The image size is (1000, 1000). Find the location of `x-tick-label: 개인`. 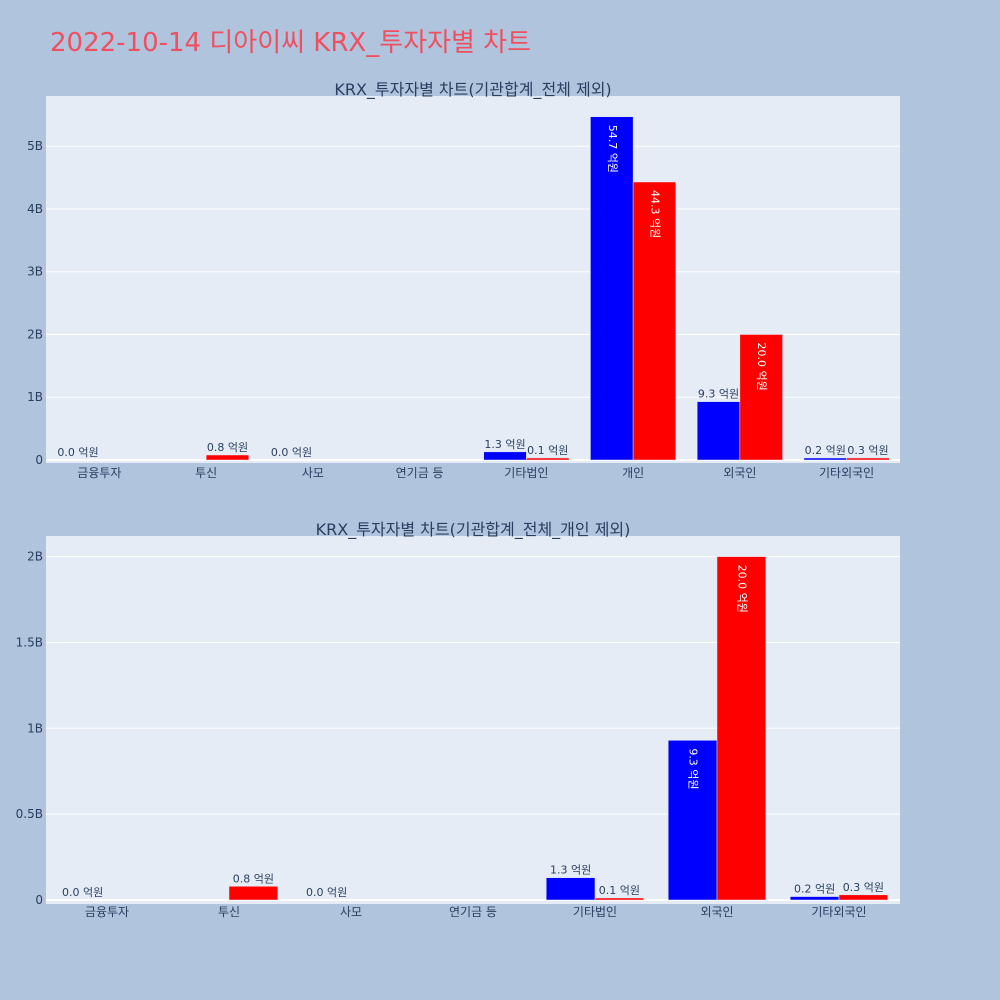

x-tick-label: 개인 is located at coordinates (633, 473).